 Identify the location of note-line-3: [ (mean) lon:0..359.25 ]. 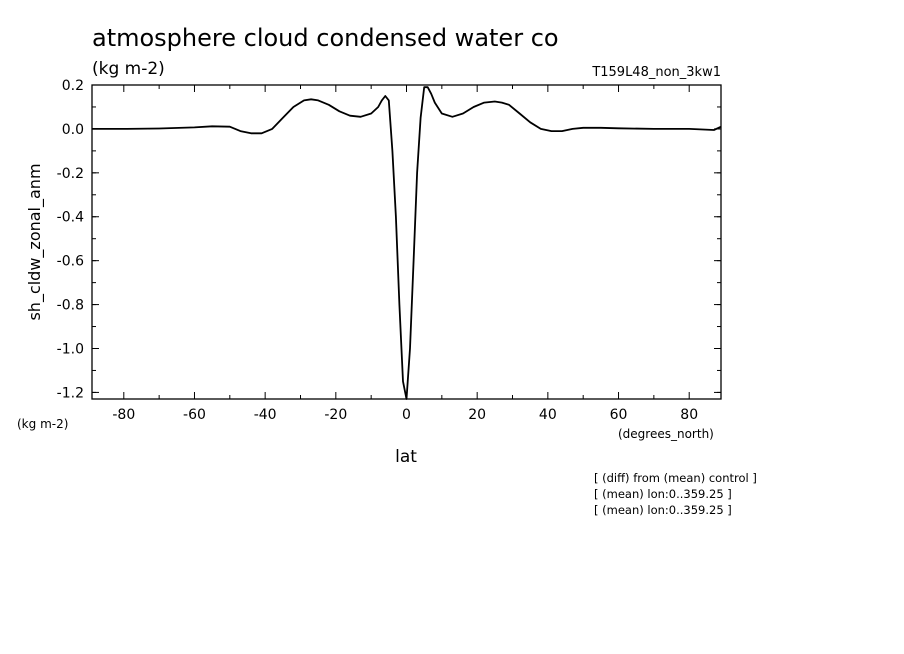
(663, 510).